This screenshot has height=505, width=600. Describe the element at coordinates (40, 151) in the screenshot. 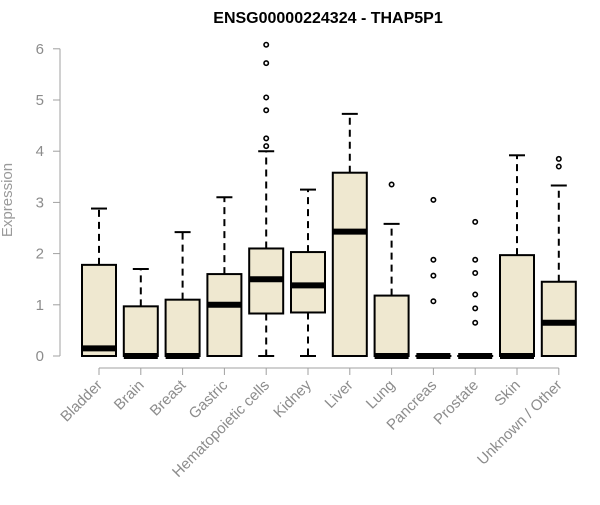

I see `y-tick-label: 4` at that location.